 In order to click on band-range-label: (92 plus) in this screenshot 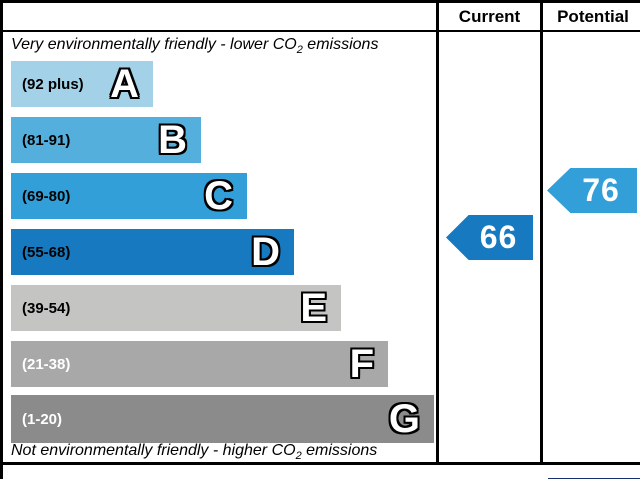, I will do `click(53, 84)`.